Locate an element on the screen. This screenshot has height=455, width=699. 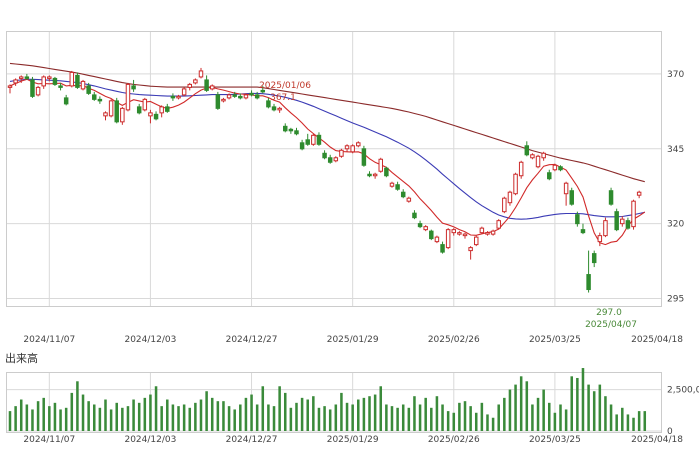
volume-x-tick-label: 2025/01/29 is located at coordinates (353, 440).